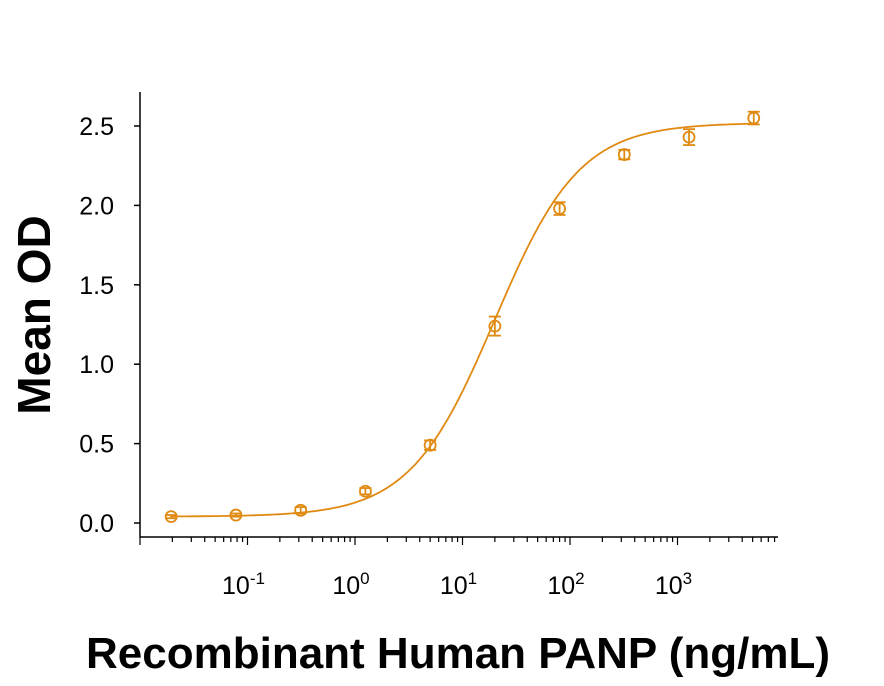  I want to click on y-tick-label: 2.0, so click(96, 206).